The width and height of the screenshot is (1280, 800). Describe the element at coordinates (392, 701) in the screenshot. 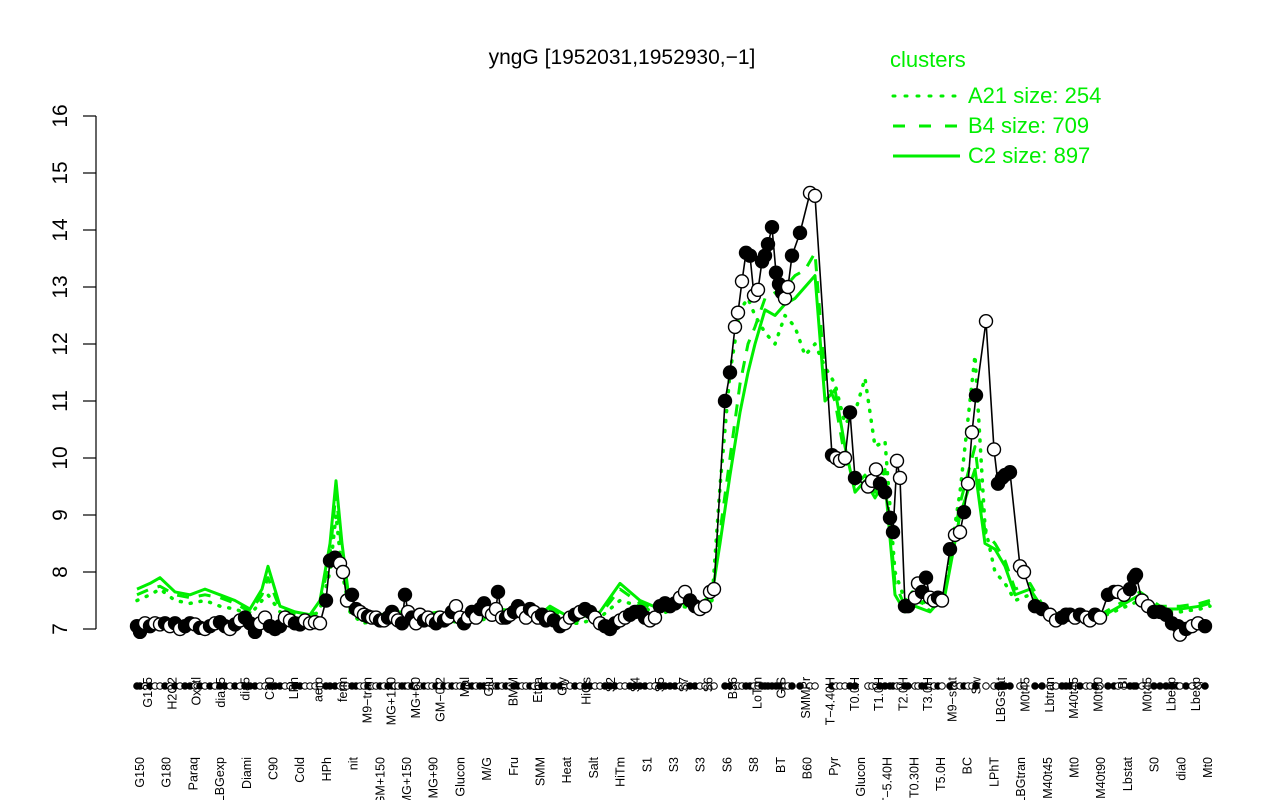

I see `x-tick-label: MG+120` at that location.